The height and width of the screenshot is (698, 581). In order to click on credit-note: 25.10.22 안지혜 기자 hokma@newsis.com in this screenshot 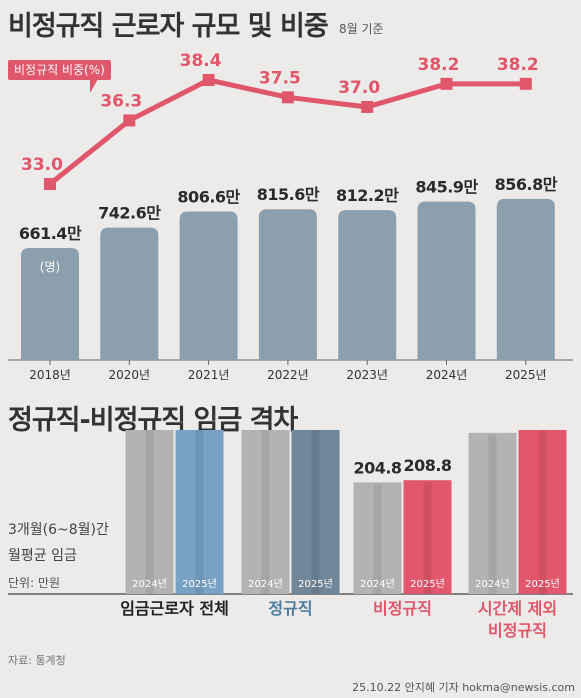, I will do `click(463, 687)`.